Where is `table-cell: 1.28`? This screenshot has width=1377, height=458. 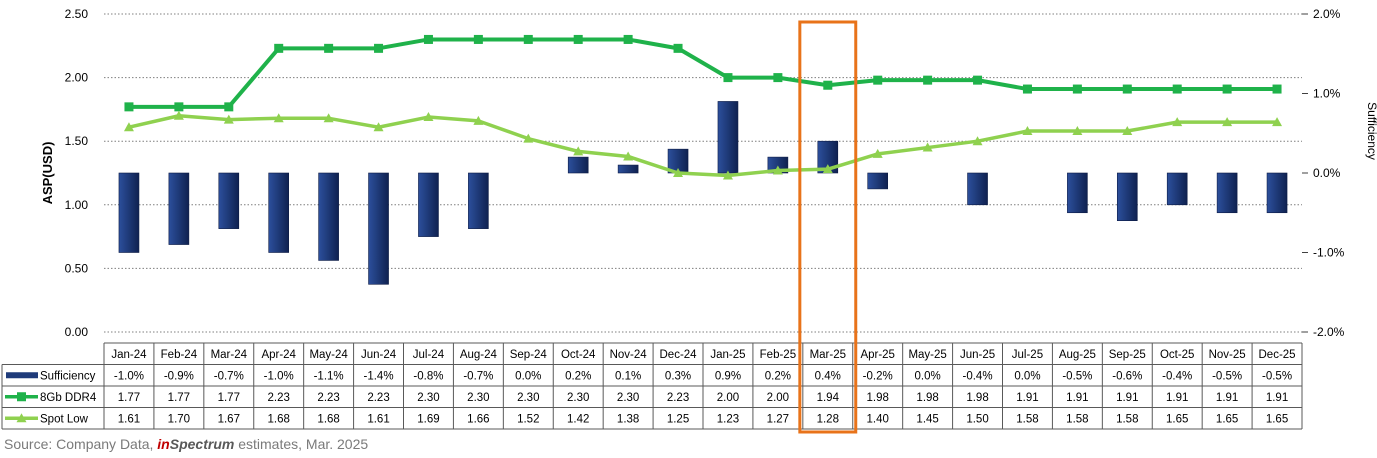 table-cell: 1.28 is located at coordinates (828, 419).